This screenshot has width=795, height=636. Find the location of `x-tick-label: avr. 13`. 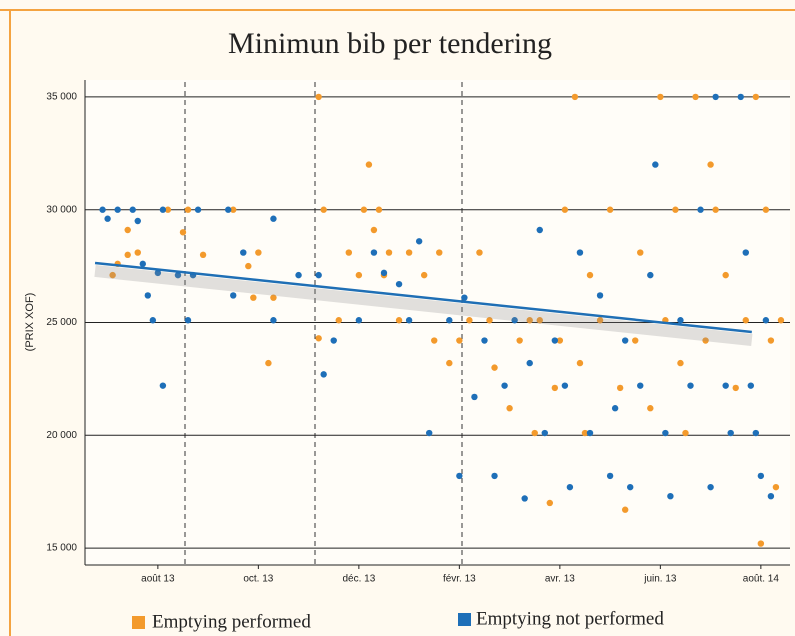

x-tick-label: avr. 13 is located at coordinates (560, 579).